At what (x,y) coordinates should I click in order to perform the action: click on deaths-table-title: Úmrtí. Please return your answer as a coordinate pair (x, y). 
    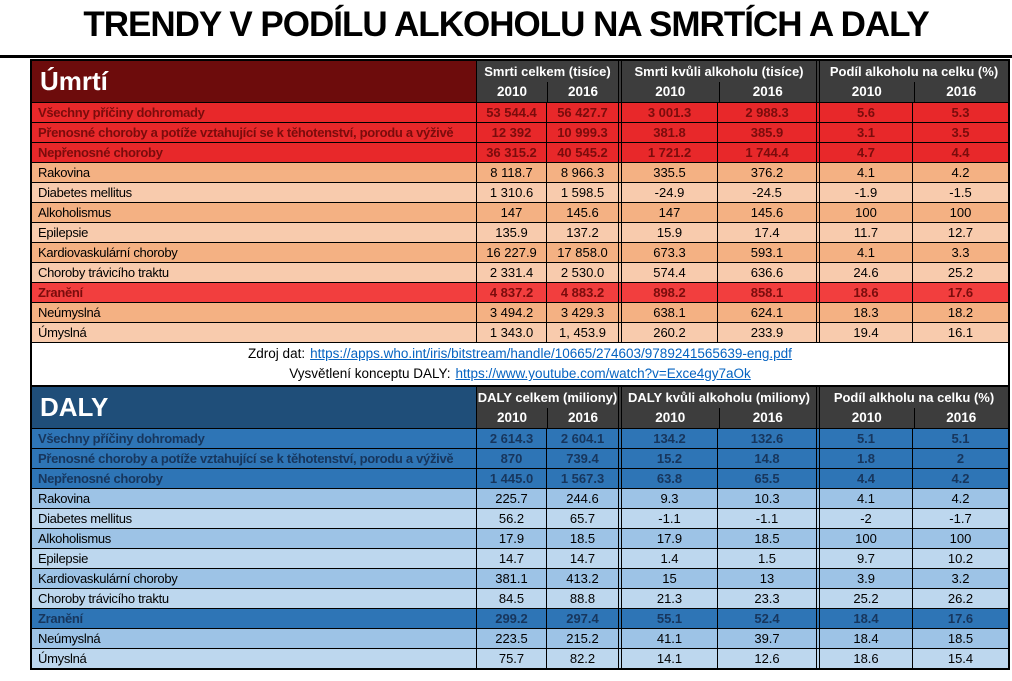
    Looking at the image, I should click on (254, 81).